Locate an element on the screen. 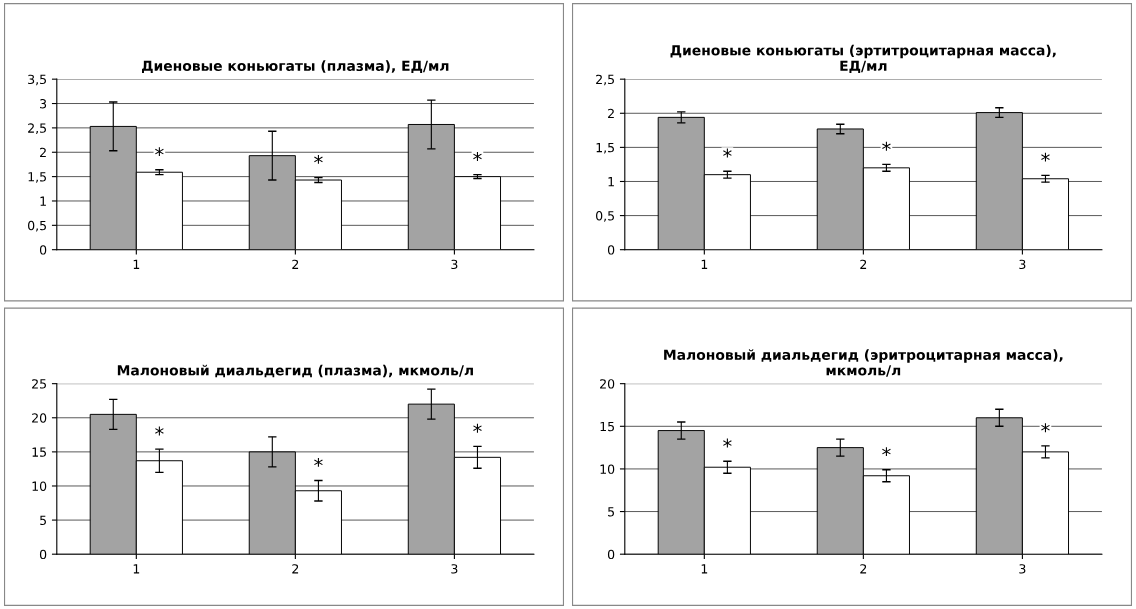  y-tick-label: 3,5 is located at coordinates (37, 80).